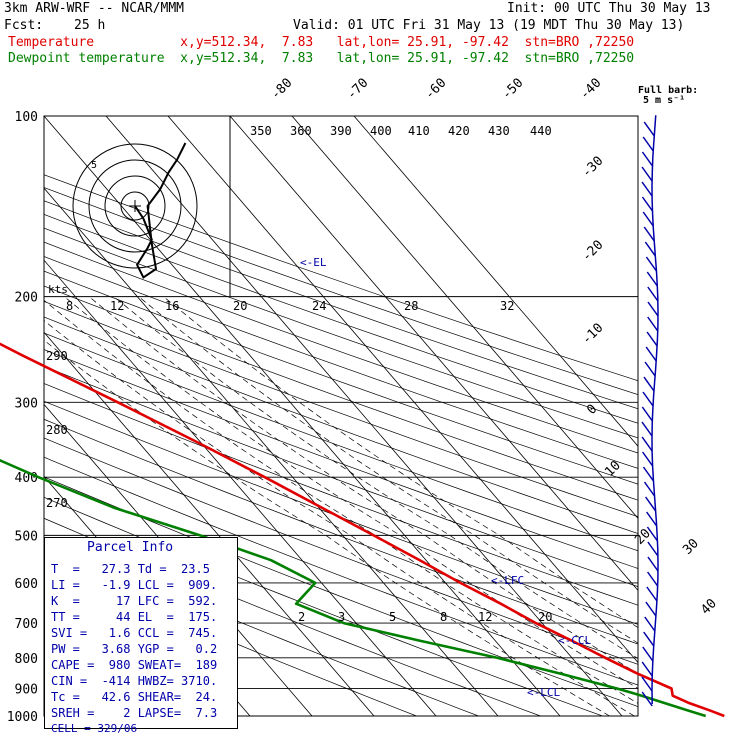  What do you see at coordinates (230, 639) in the screenshot?
I see `dry-adiabat` at bounding box center [230, 639].